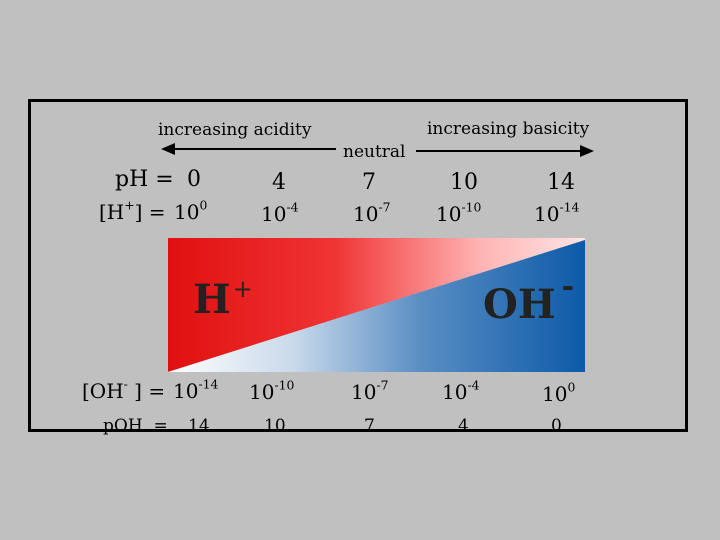 This screenshot has height=540, width=720. What do you see at coordinates (461, 390) in the screenshot?
I see `oh-concentration-value: 10-4` at bounding box center [461, 390].